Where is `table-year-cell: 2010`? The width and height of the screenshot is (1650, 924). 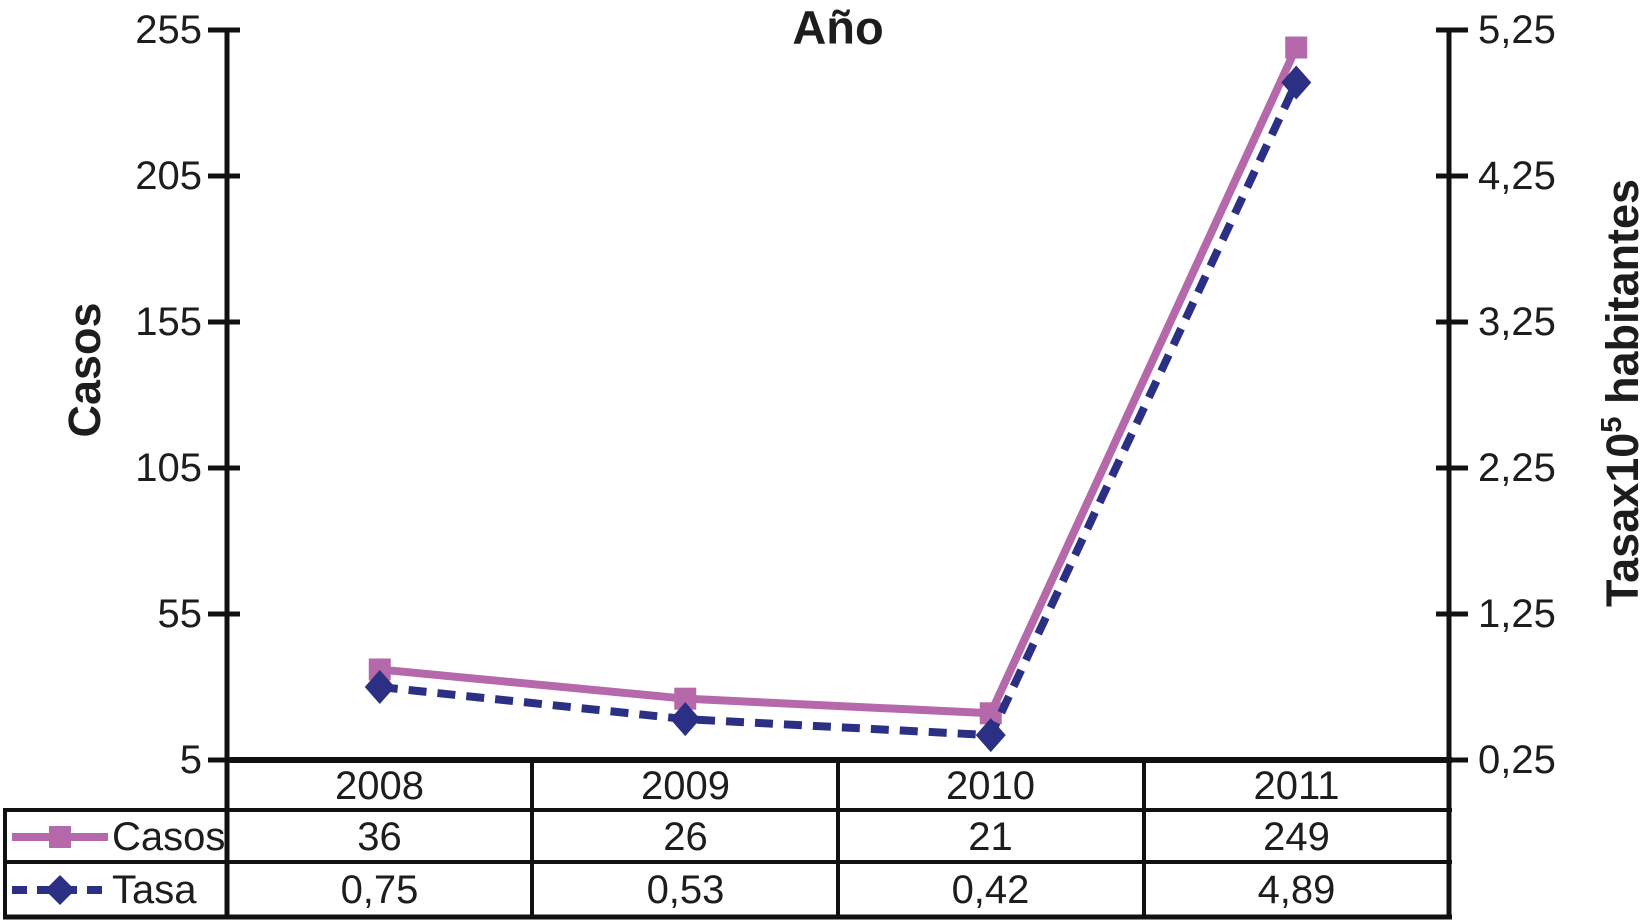
table-year-cell: 2010 is located at coordinates (990, 786).